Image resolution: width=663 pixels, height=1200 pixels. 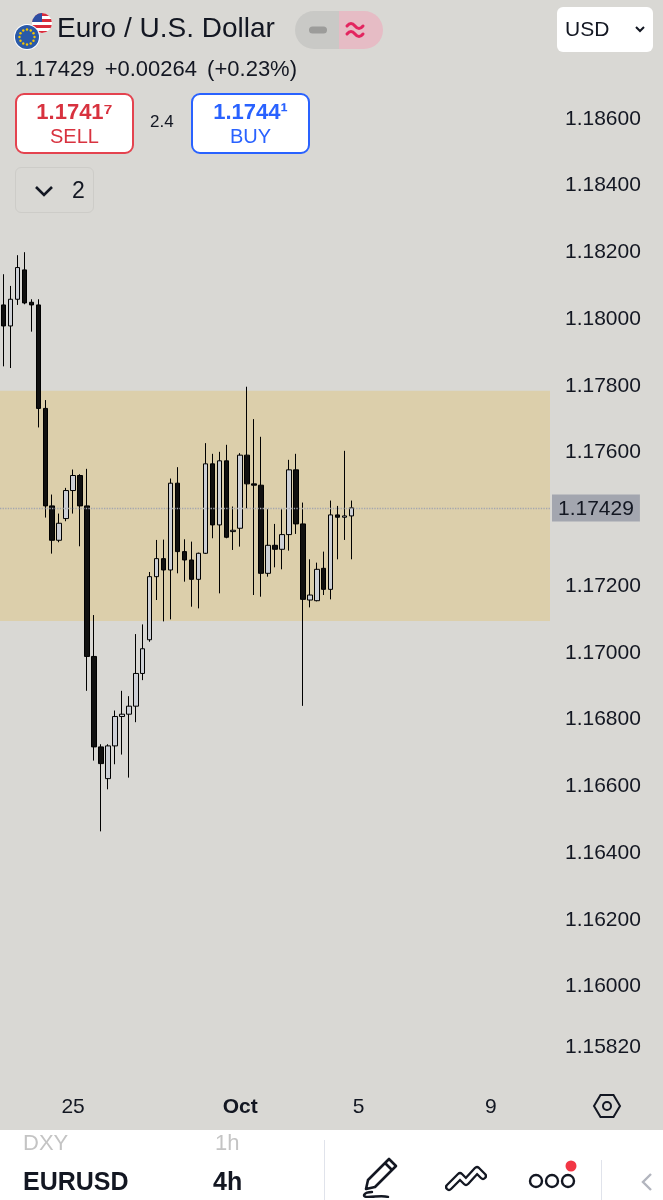 I want to click on sell-button: 1.1741⁷ SELL, so click(x=74, y=123).